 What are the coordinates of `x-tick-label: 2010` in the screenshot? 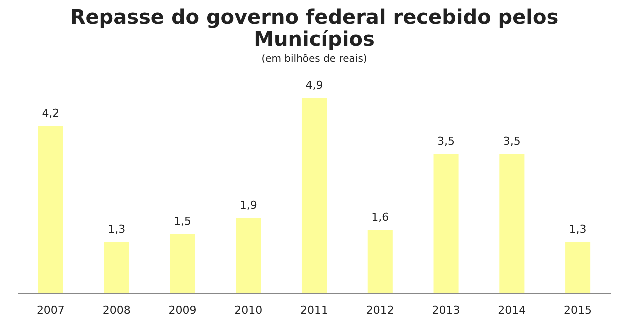 It's located at (248, 310).